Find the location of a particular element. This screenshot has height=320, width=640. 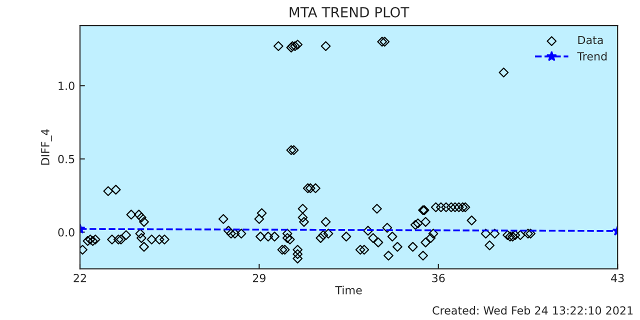

y-axis-title: DIFF_4 is located at coordinates (46, 147).